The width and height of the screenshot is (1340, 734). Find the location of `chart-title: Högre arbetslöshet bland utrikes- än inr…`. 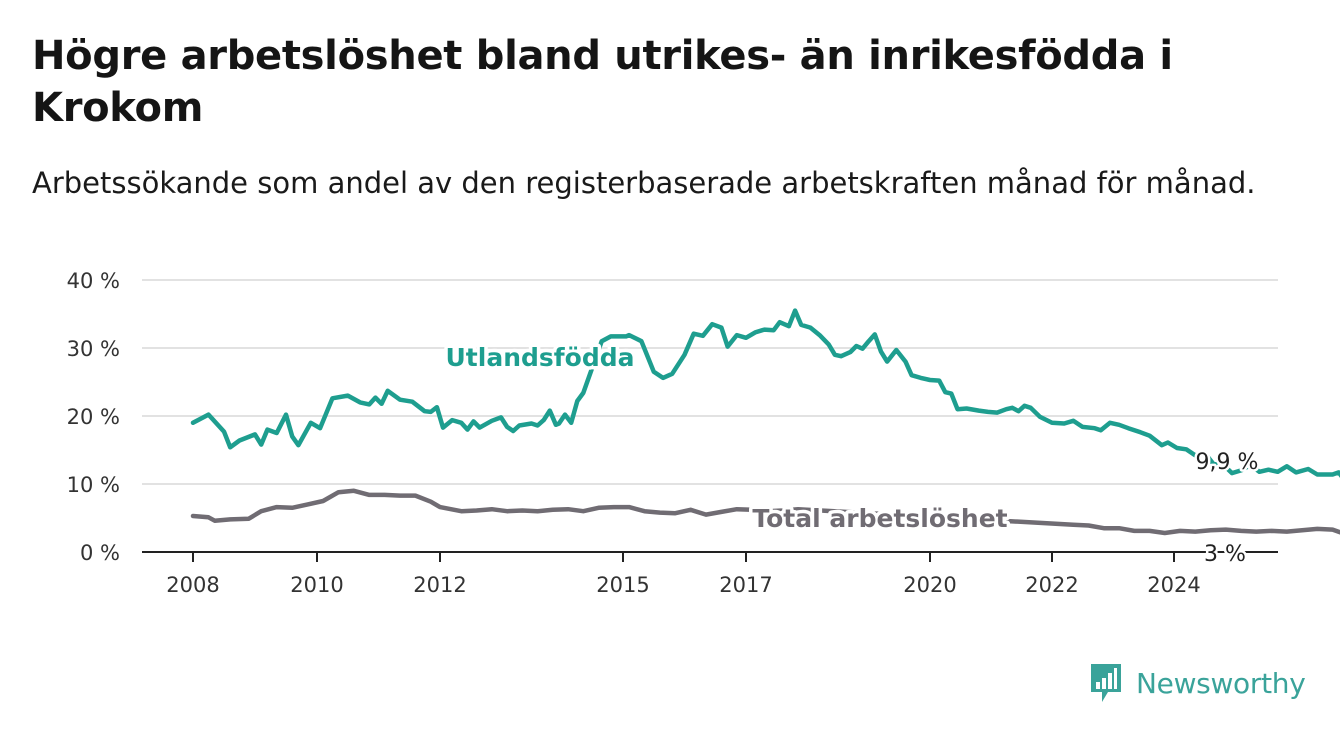

chart-title: Högre arbetslöshet bland utrikes- än inr… is located at coordinates (602, 82).